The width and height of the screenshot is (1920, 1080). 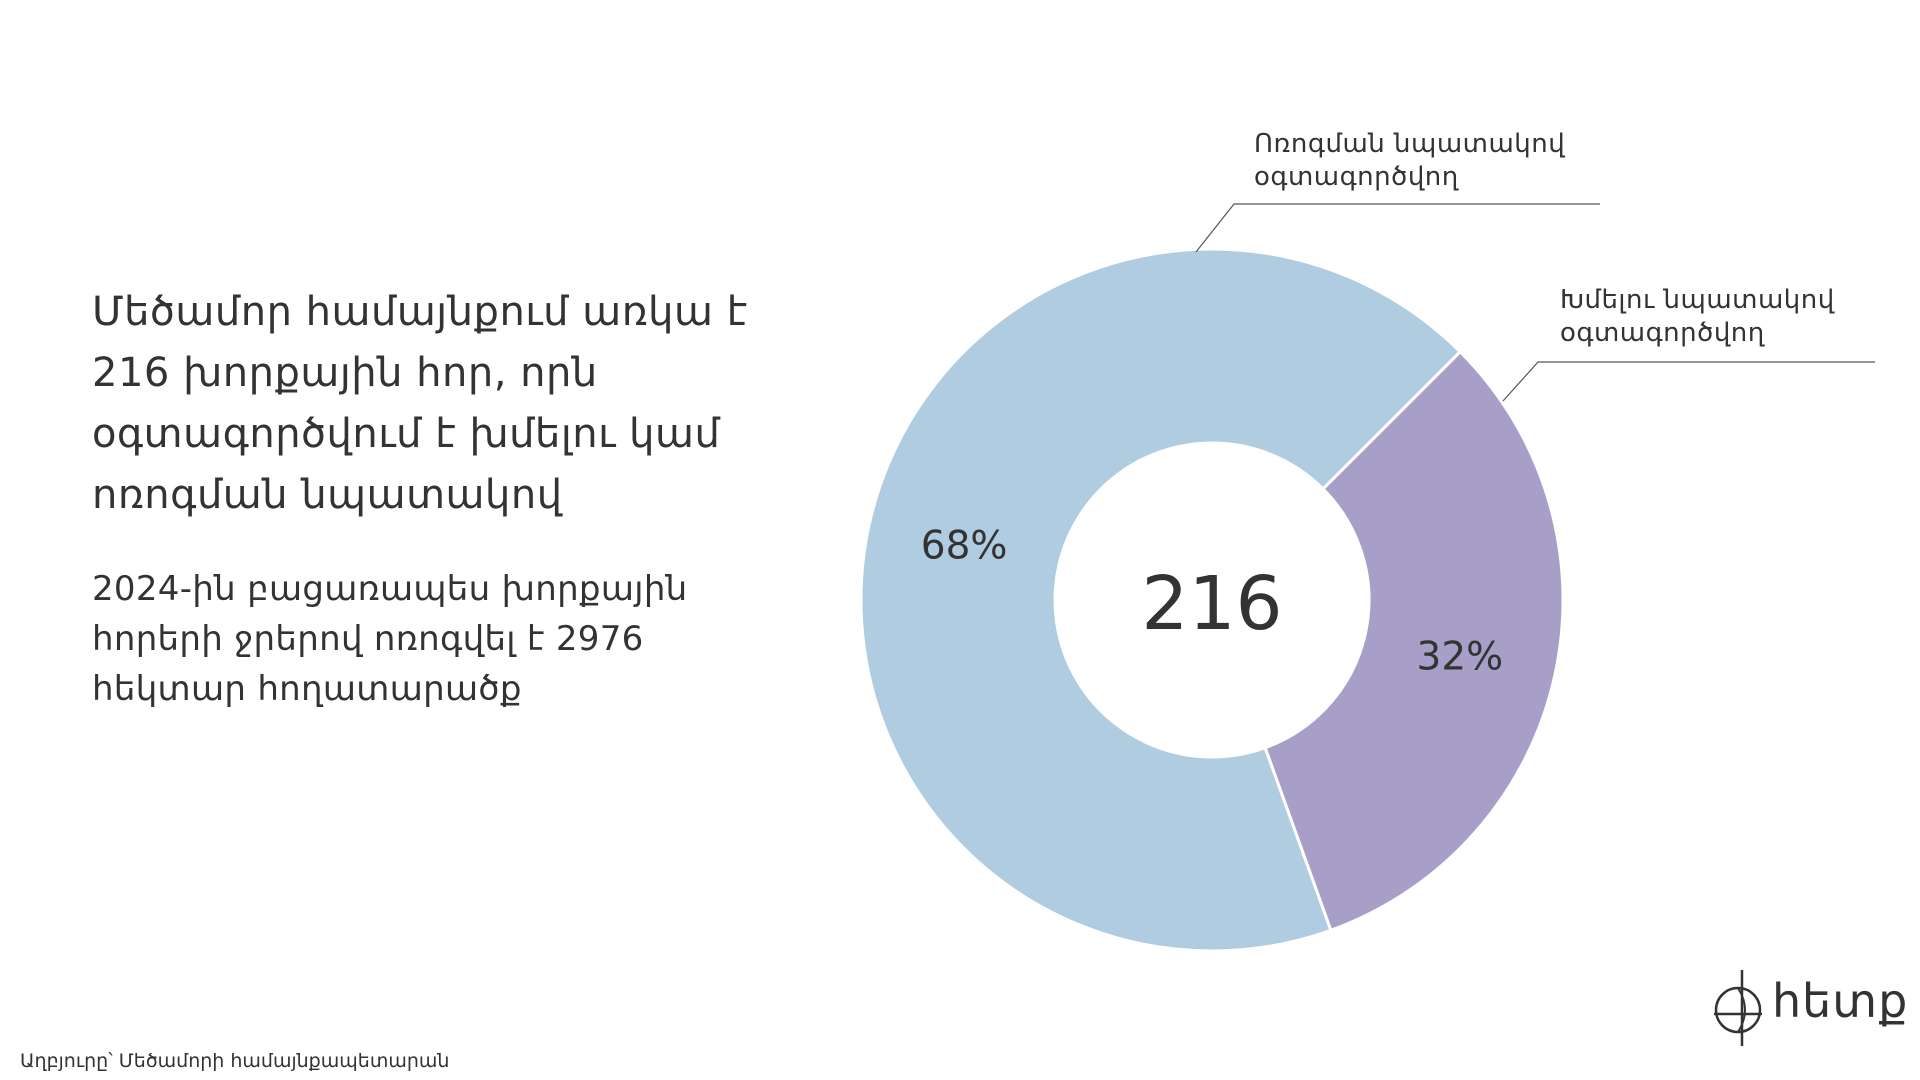 What do you see at coordinates (1356, 177) in the screenshot?
I see `callout-watering-line-2: օգտագործվող` at bounding box center [1356, 177].